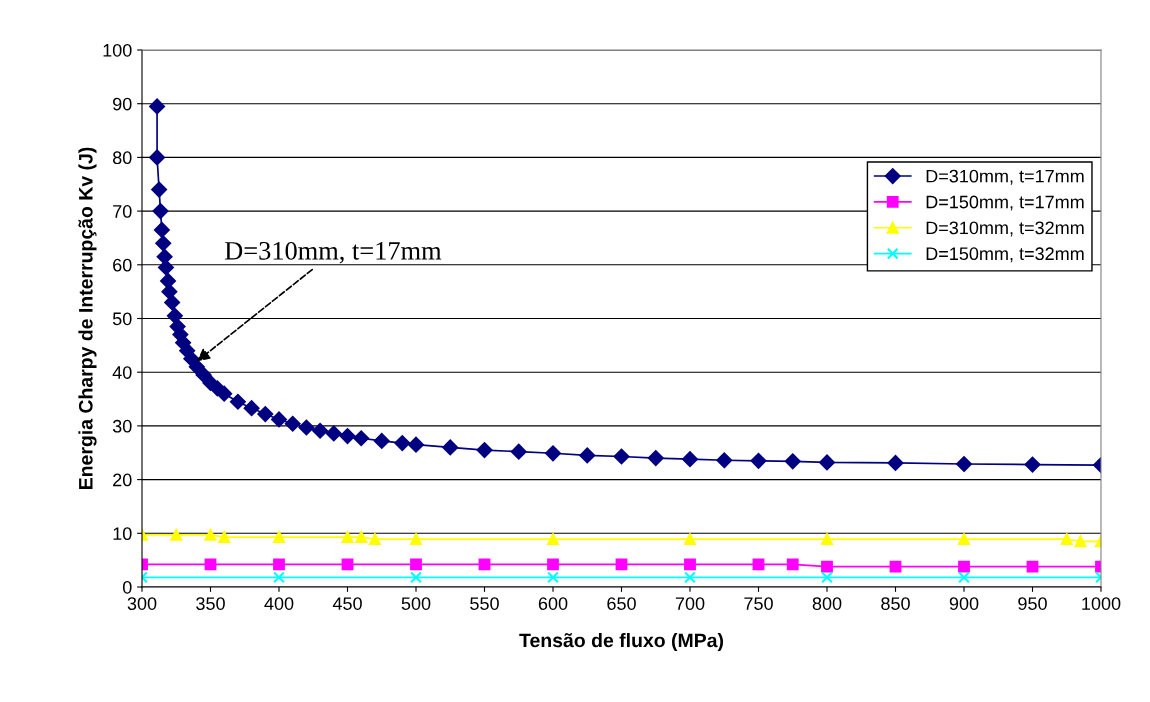  I want to click on y-tick-label: 20, so click(122, 480).